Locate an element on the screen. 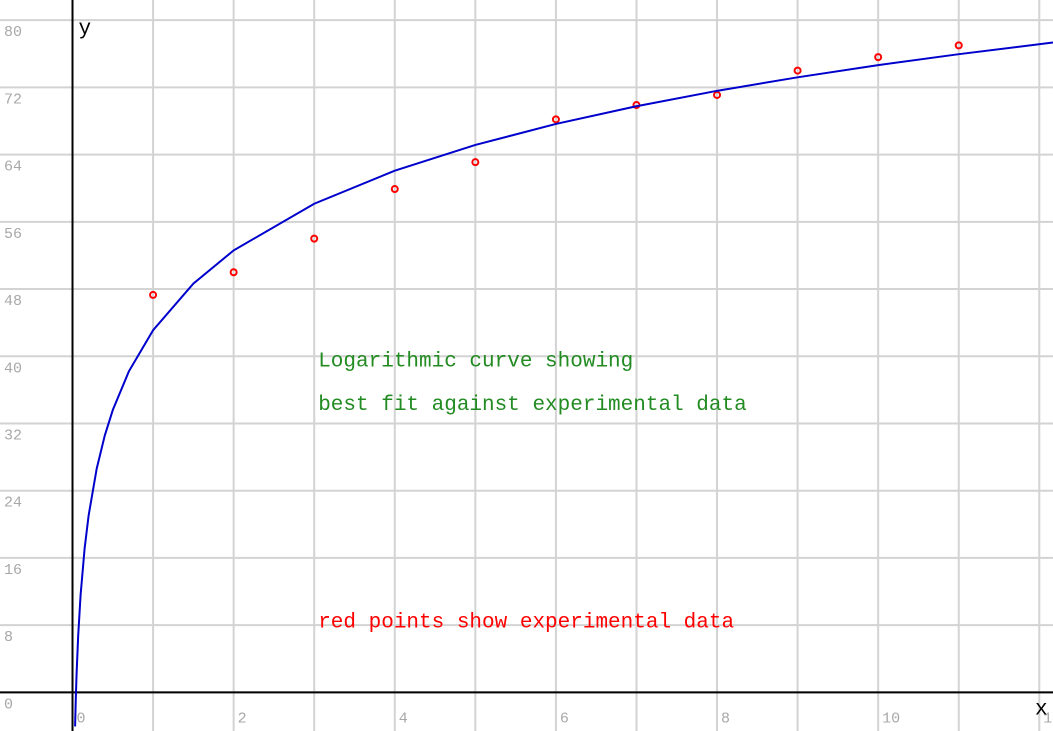 This screenshot has width=1053, height=731. annotation: red points show experimental data is located at coordinates (526, 623).